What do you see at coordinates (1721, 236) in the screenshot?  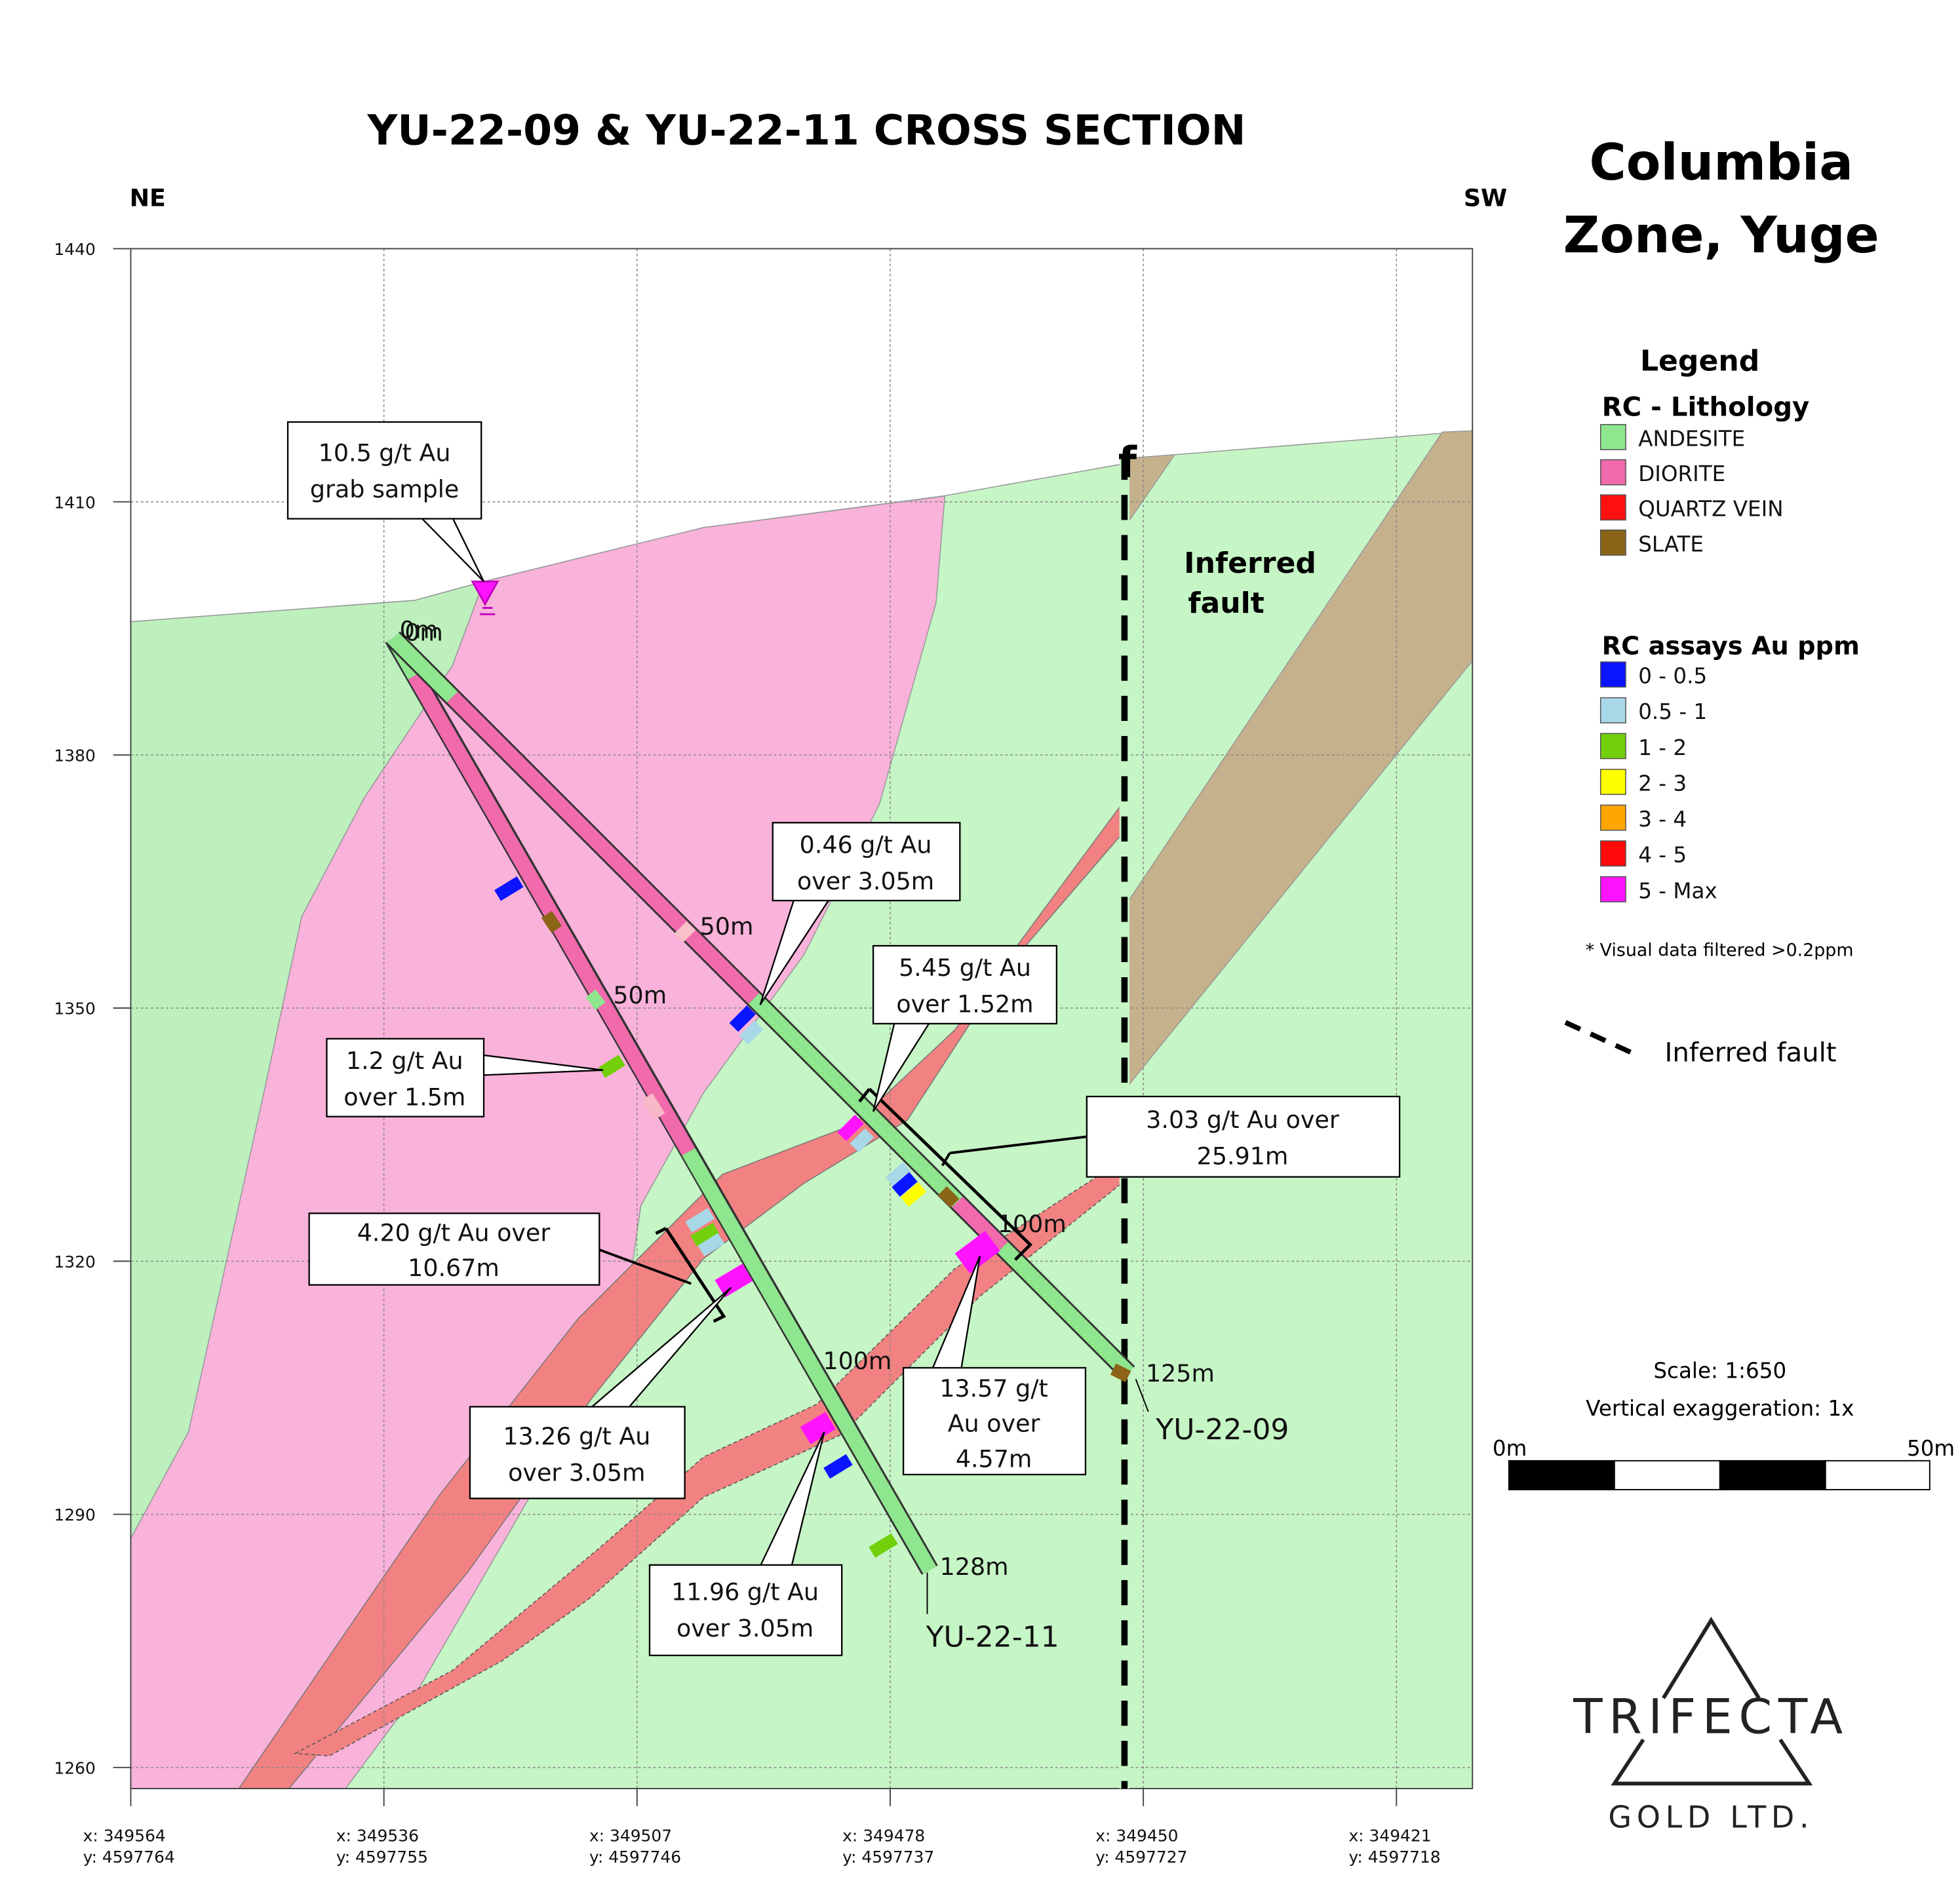 I see `zone-title: Zone, Yuge` at bounding box center [1721, 236].